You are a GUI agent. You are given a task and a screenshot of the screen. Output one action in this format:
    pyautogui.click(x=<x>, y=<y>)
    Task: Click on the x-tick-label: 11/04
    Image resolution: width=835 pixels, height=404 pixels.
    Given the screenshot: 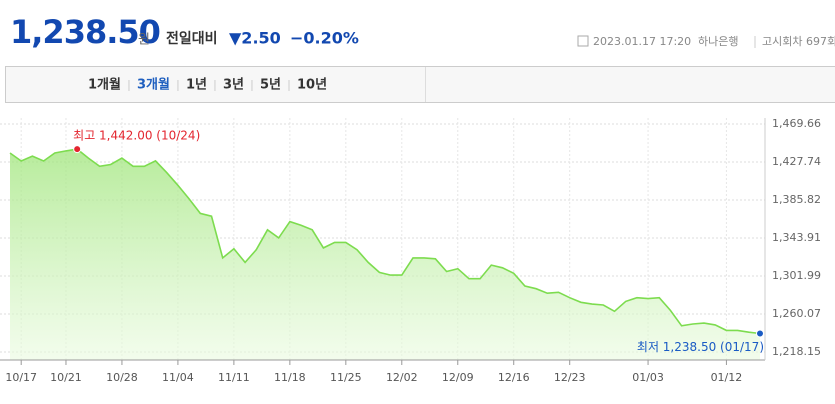 What is the action you would take?
    pyautogui.click(x=178, y=377)
    